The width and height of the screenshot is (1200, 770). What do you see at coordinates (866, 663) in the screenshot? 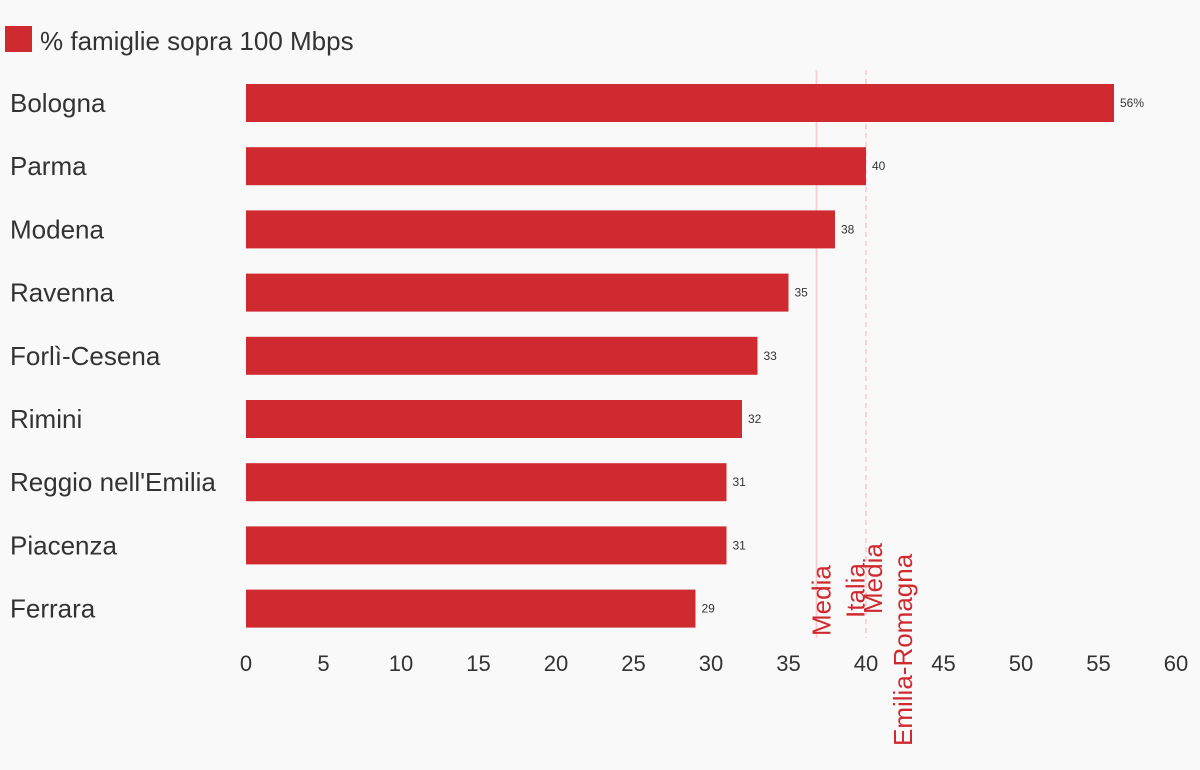
I see `x-tick-label-9: 40` at bounding box center [866, 663].